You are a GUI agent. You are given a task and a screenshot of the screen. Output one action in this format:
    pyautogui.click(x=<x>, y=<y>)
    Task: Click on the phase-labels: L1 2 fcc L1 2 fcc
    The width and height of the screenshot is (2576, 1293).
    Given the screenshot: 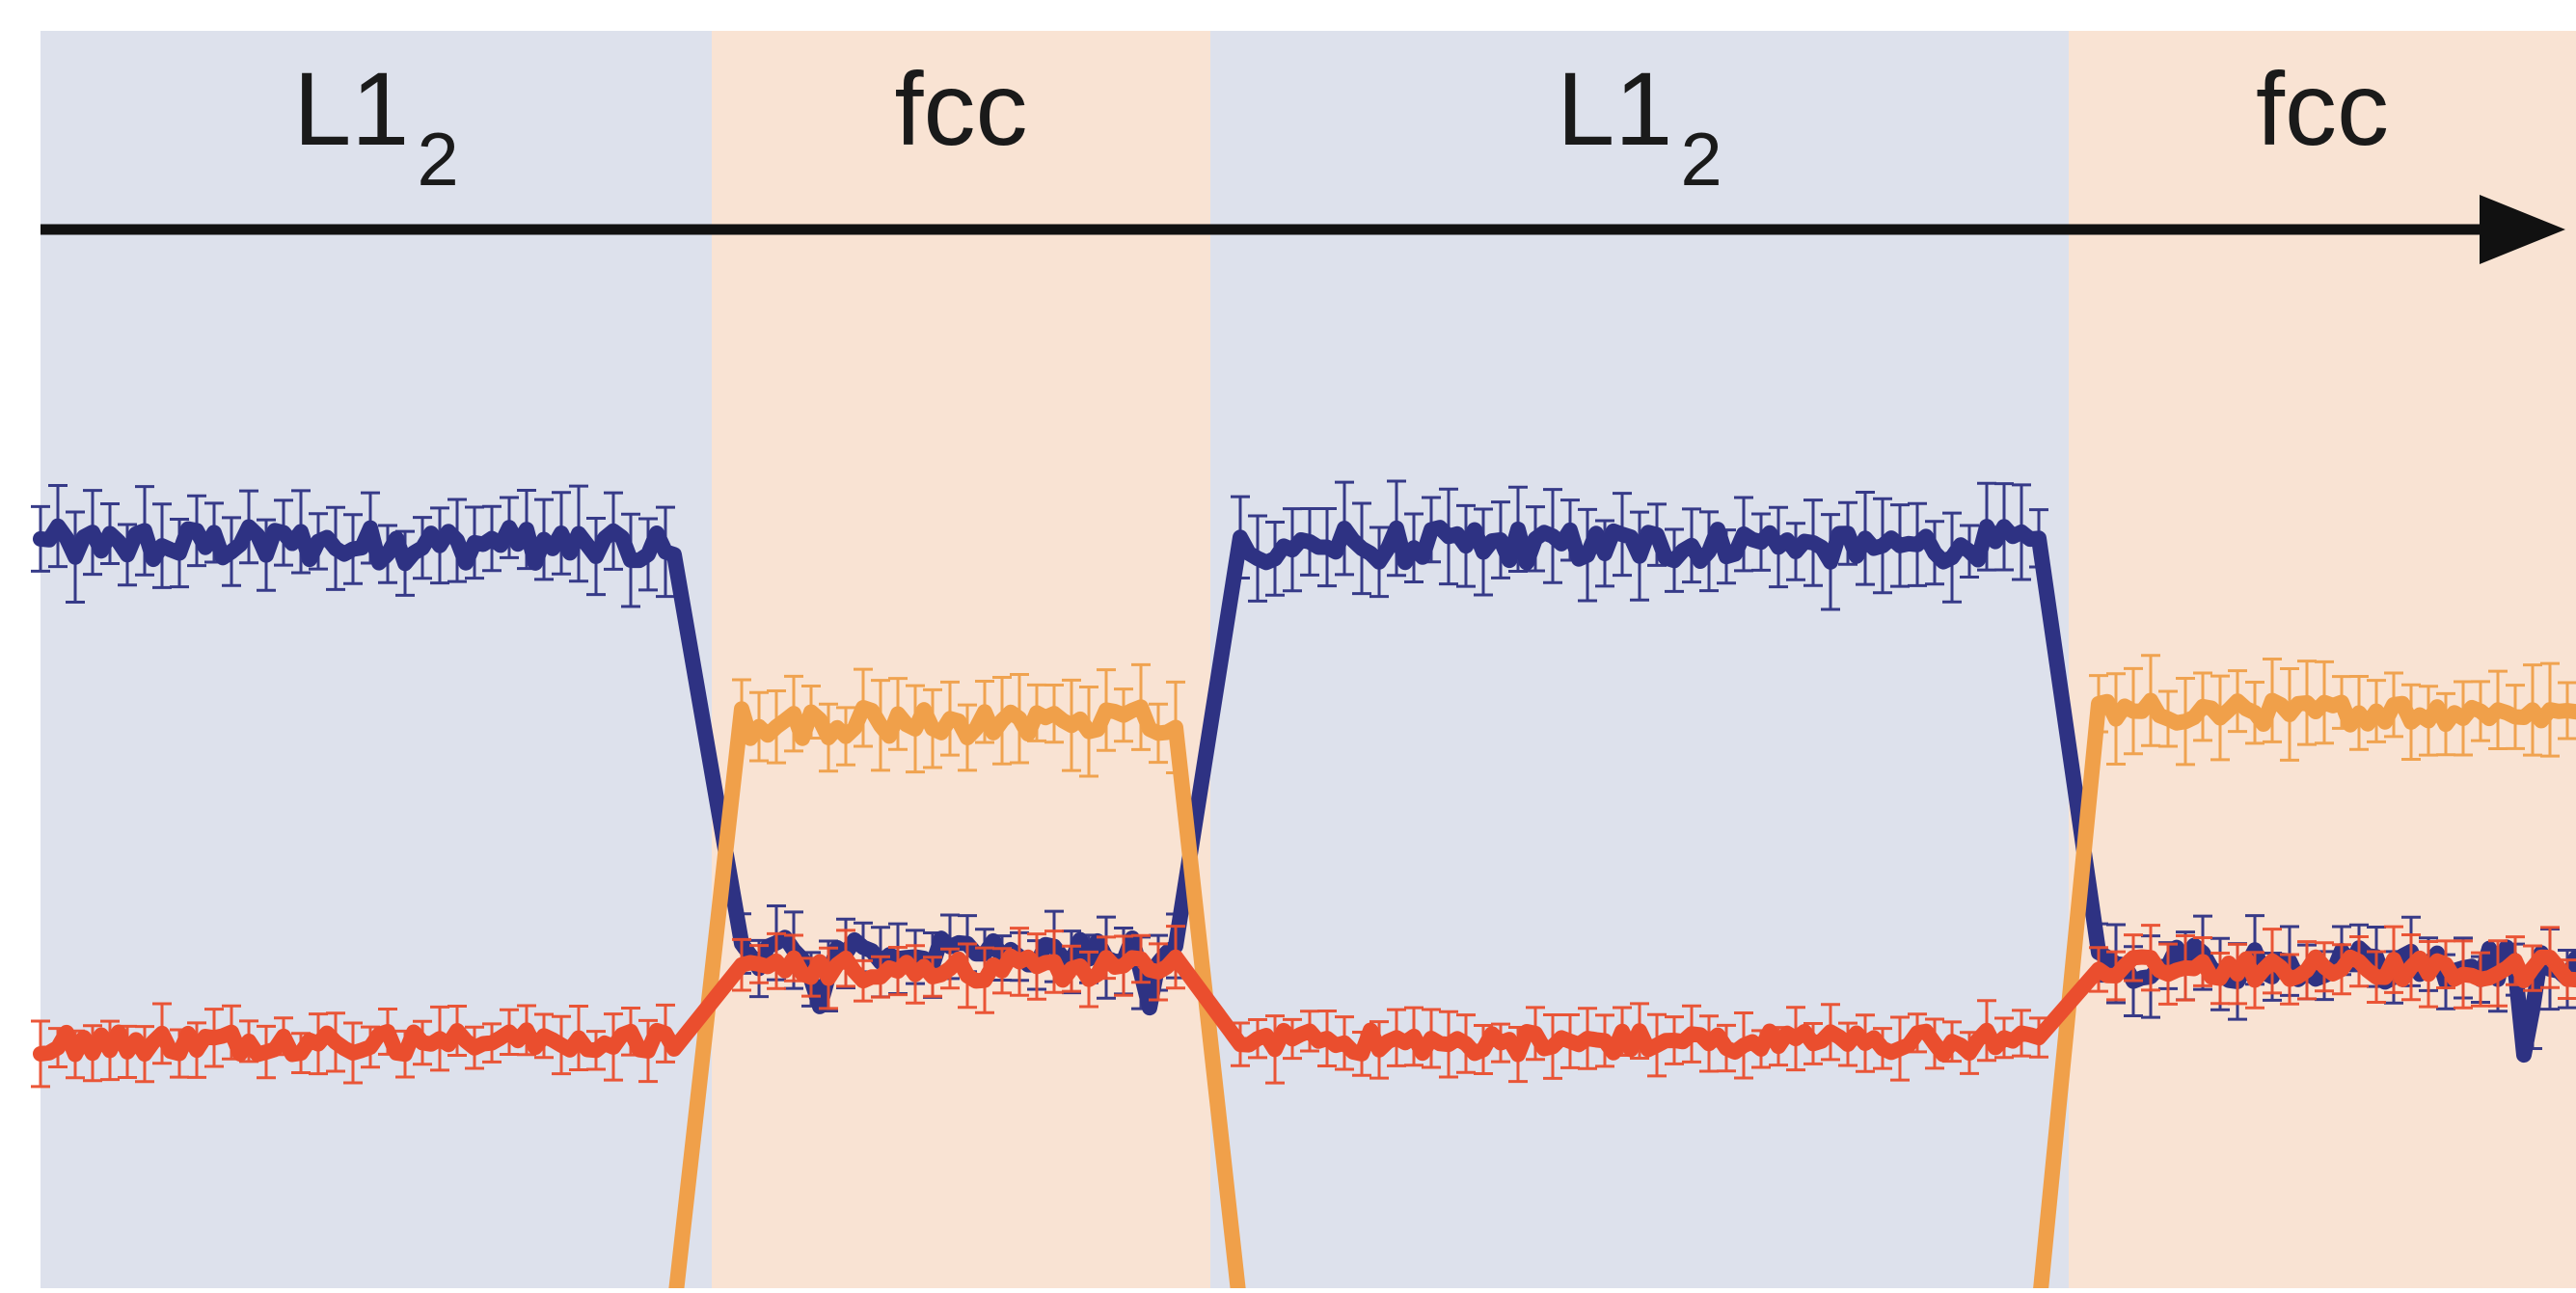 What is the action you would take?
    pyautogui.click(x=1341, y=126)
    